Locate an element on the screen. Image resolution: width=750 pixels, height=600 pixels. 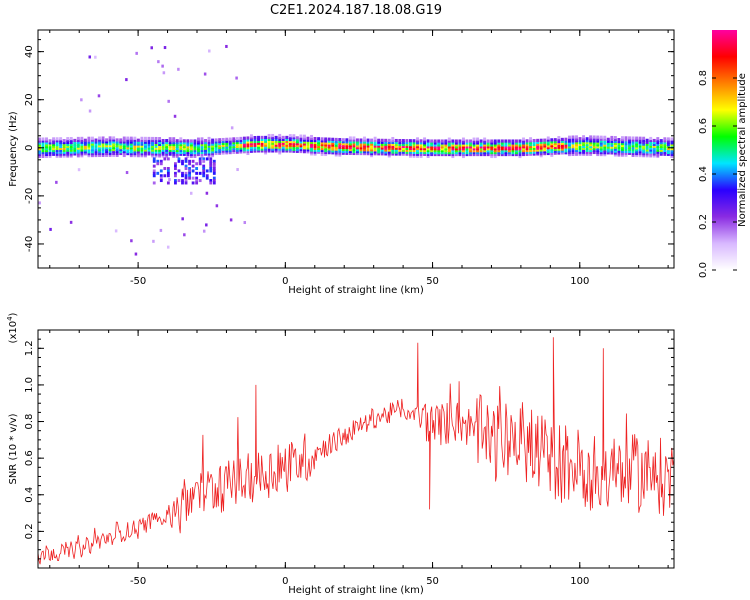
x-tick-label: 0 is located at coordinates (285, 581).